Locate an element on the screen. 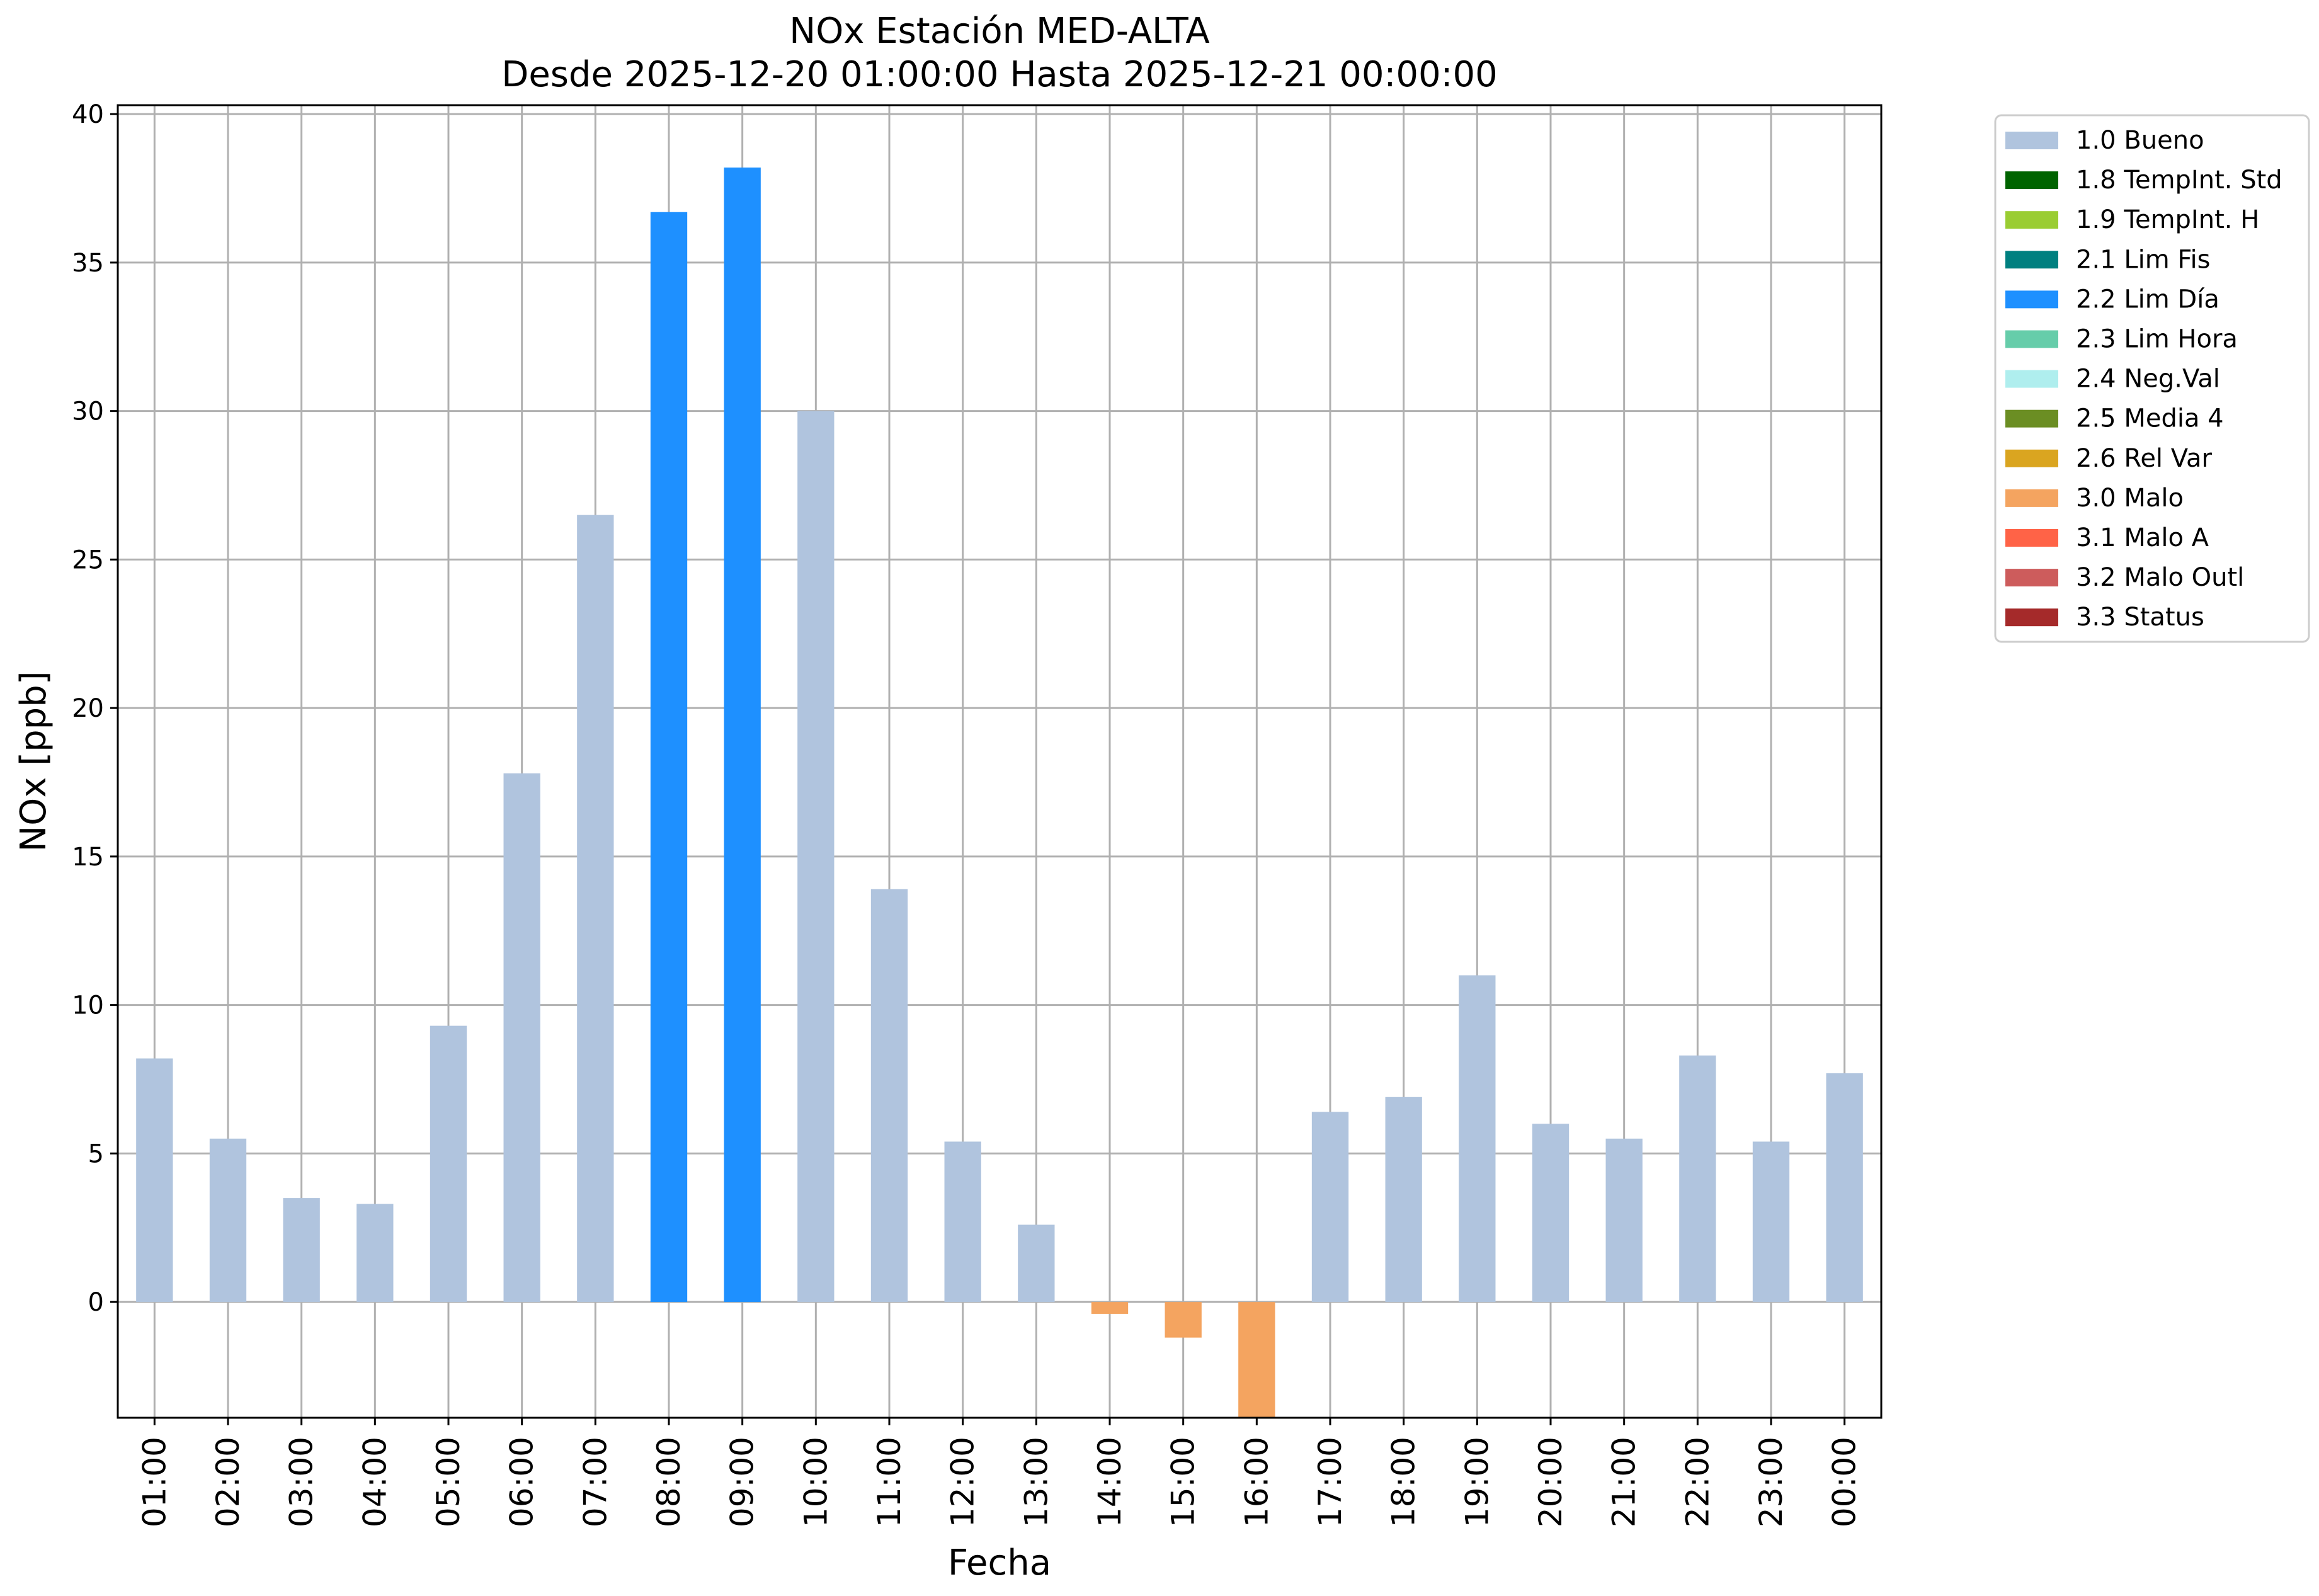 The width and height of the screenshot is (2319, 1596). y-axis-ticks: 0 5 10 15 20 25 30 35 40 is located at coordinates (95, 708).